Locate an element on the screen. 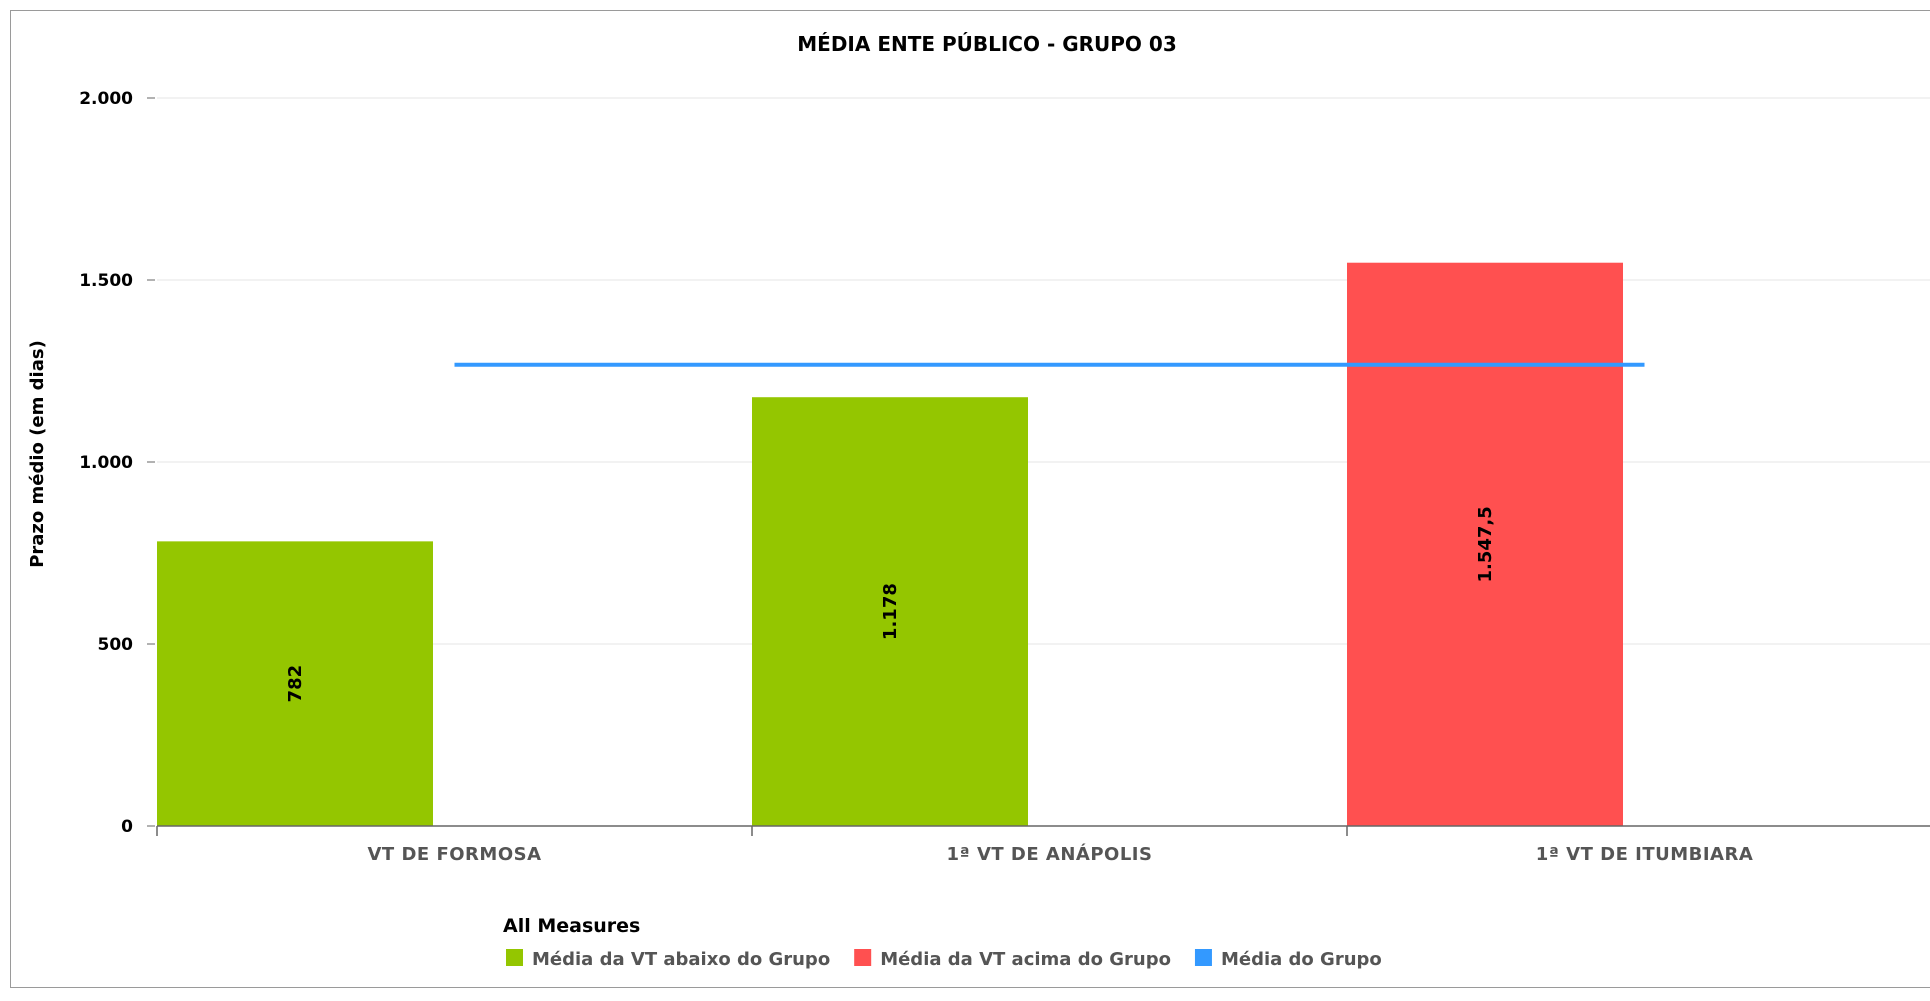 The width and height of the screenshot is (1930, 1001). bar-data-label: 1.547,5 is located at coordinates (1485, 544).